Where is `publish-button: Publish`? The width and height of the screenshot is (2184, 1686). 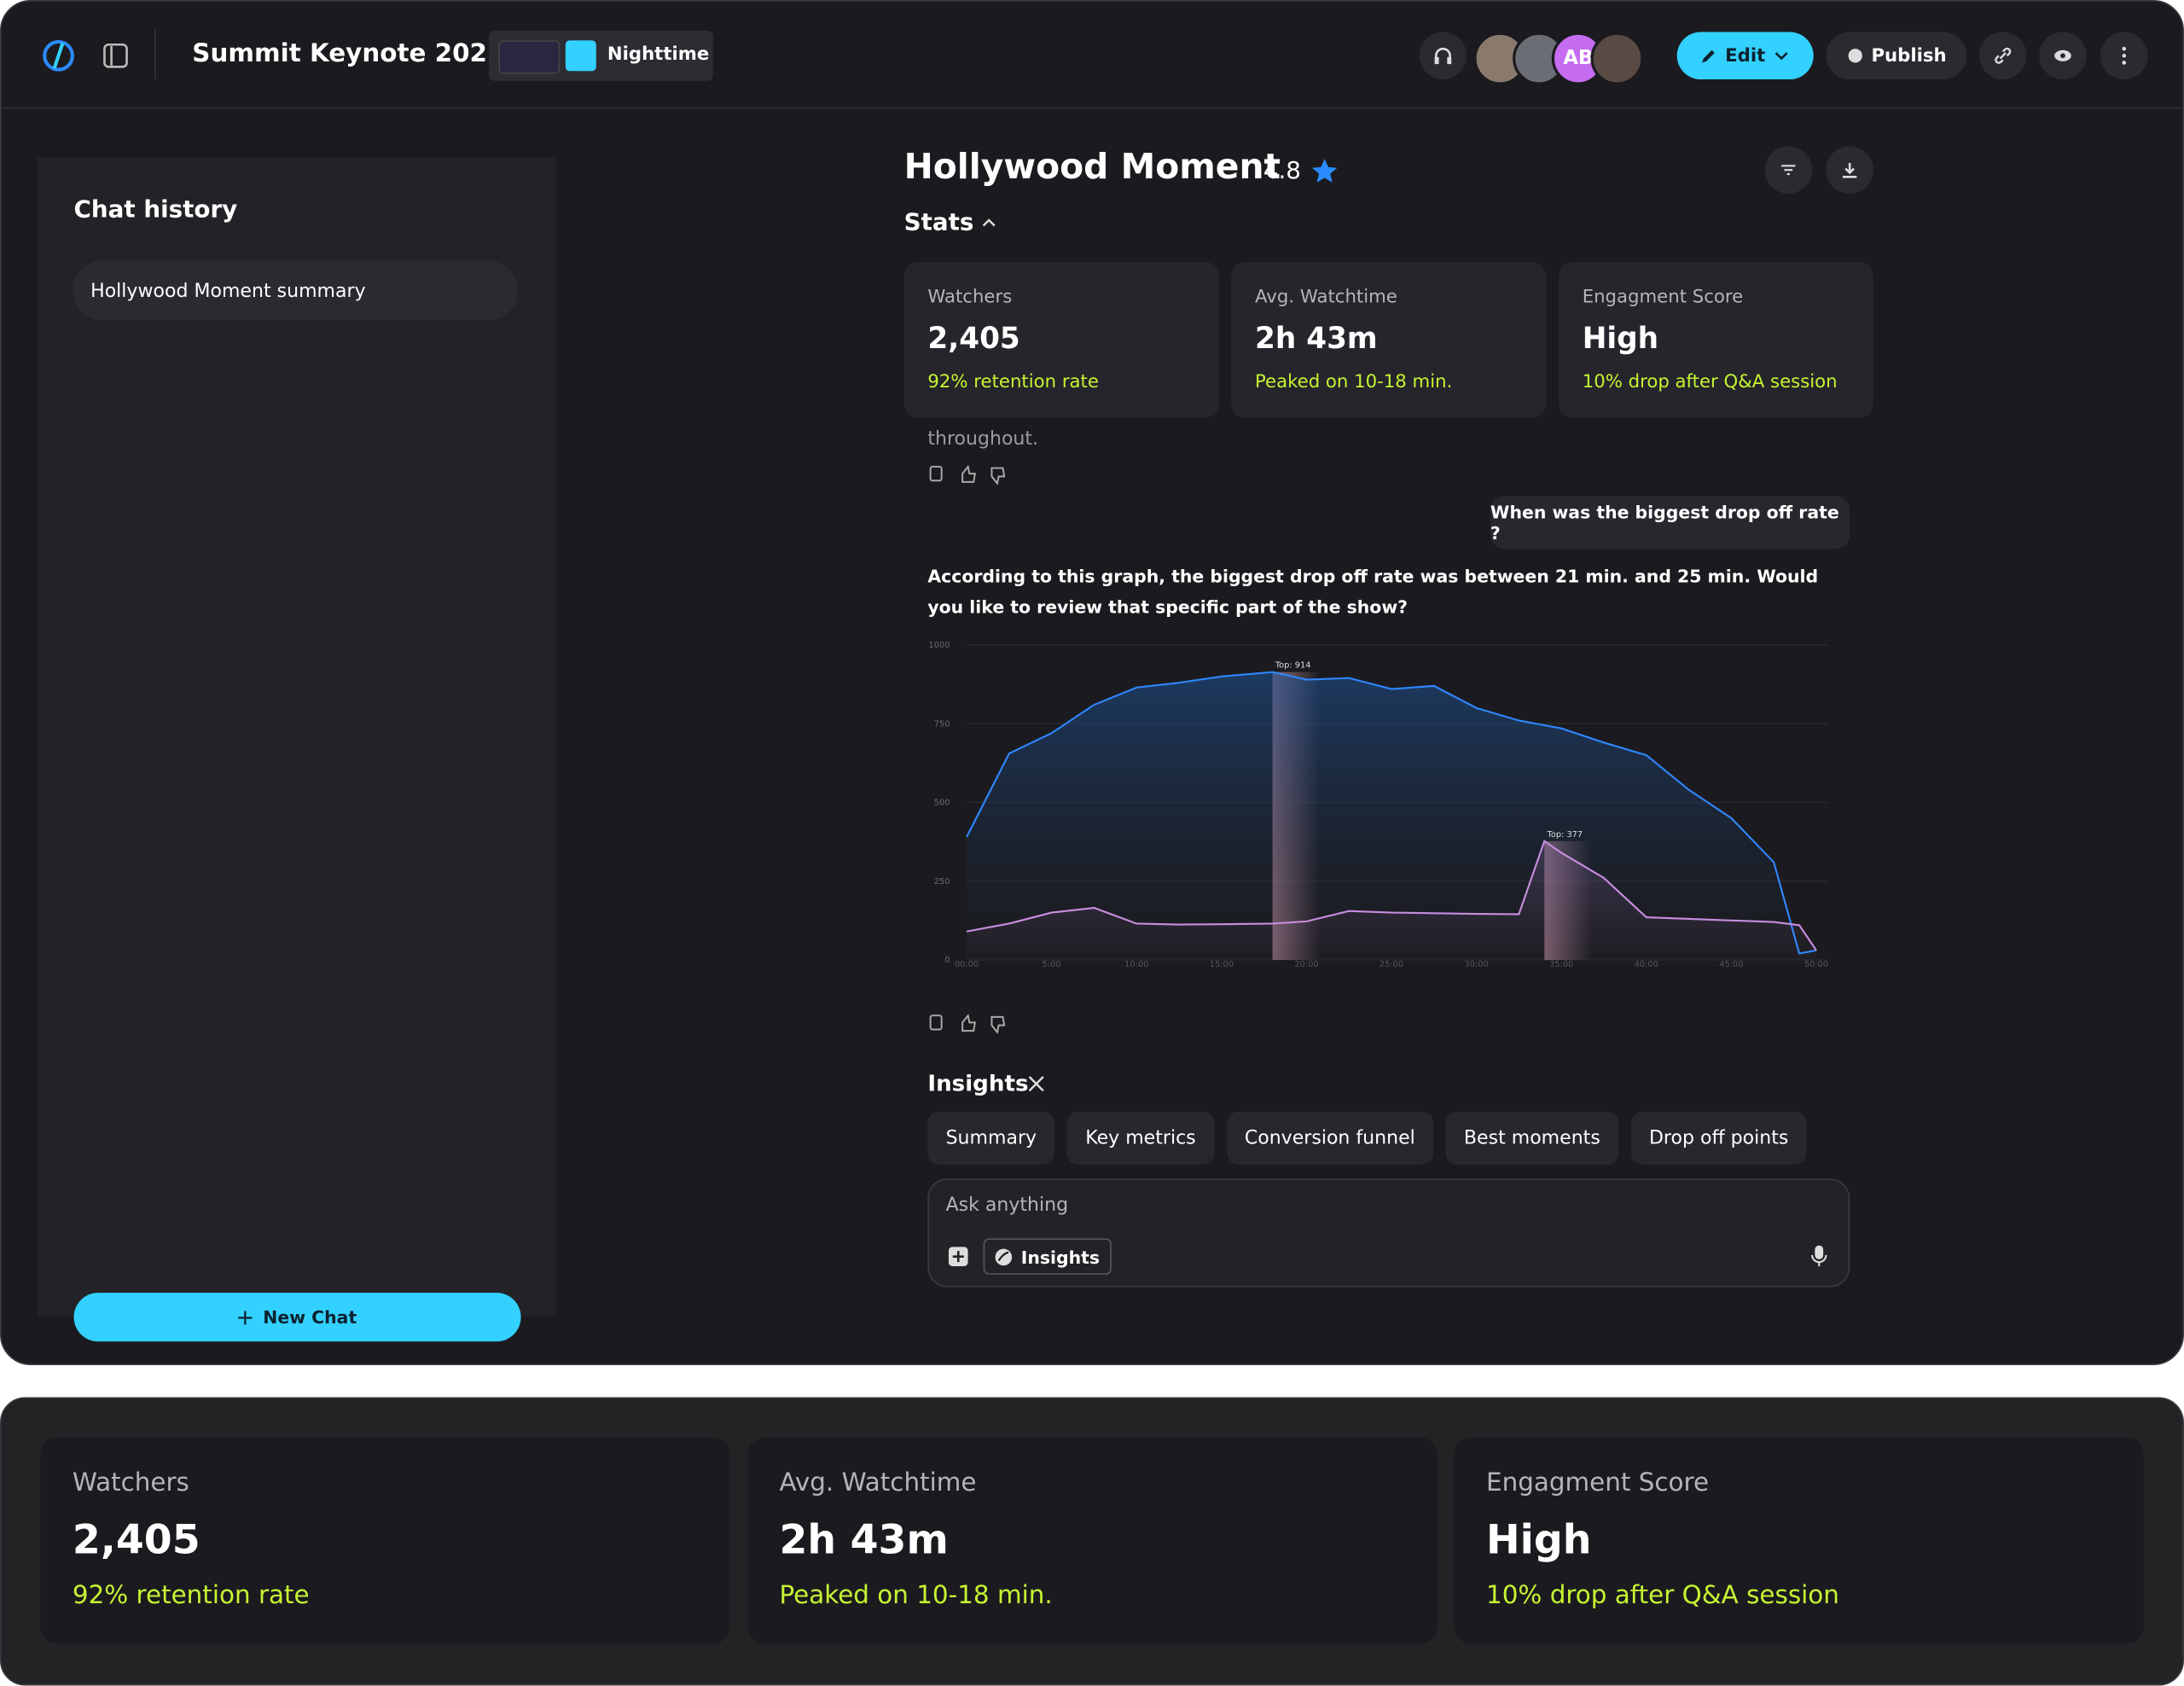 publish-button: Publish is located at coordinates (1896, 56).